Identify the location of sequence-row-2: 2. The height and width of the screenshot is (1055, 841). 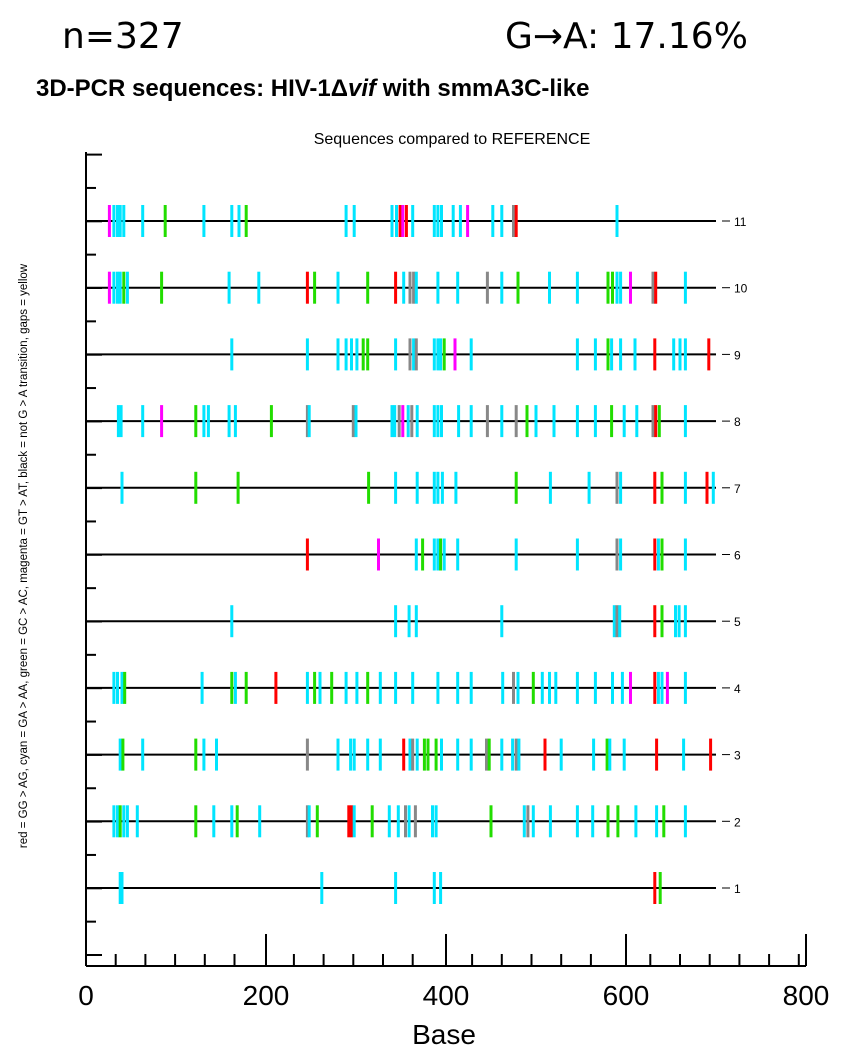
(413, 821).